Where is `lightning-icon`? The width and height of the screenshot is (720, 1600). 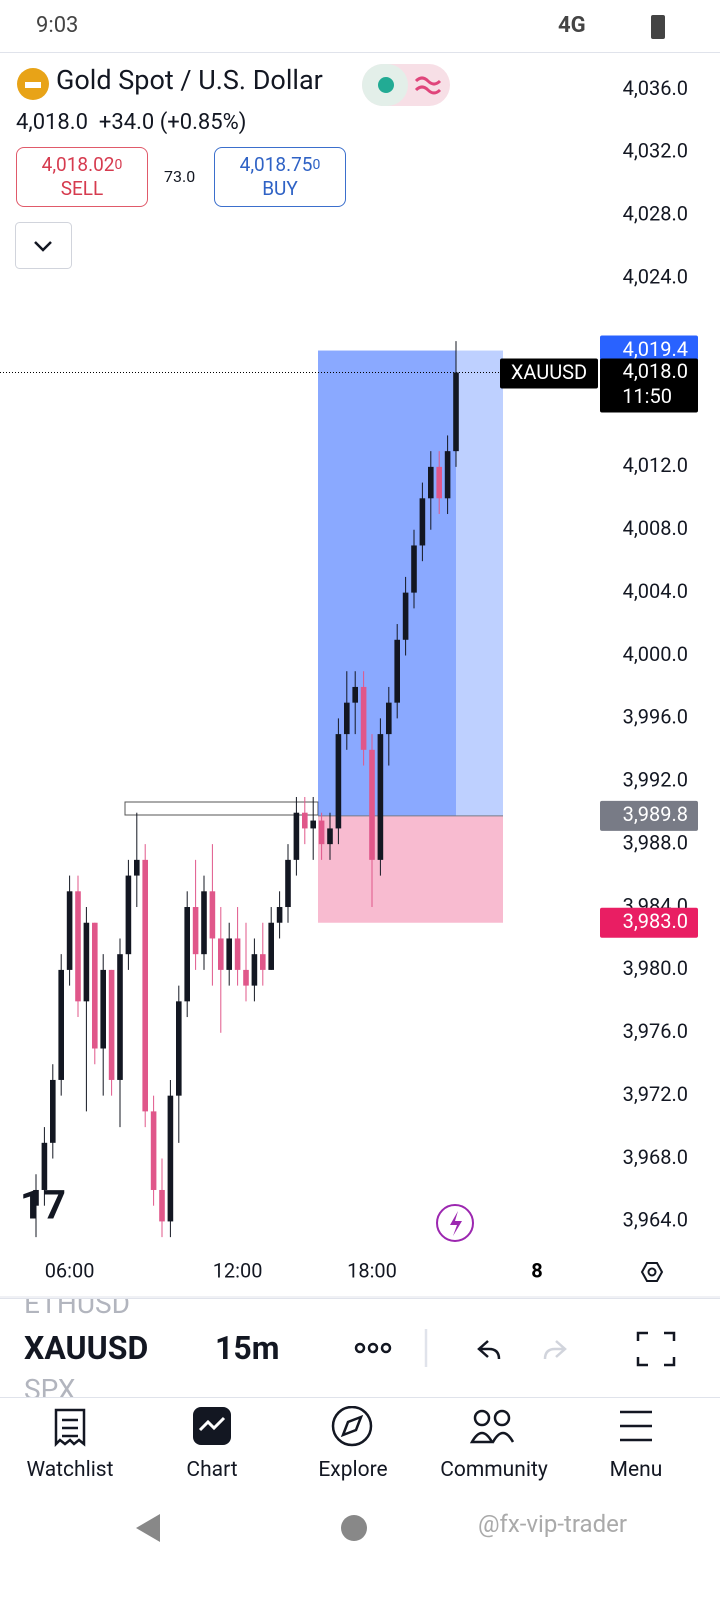
lightning-icon is located at coordinates (456, 1223).